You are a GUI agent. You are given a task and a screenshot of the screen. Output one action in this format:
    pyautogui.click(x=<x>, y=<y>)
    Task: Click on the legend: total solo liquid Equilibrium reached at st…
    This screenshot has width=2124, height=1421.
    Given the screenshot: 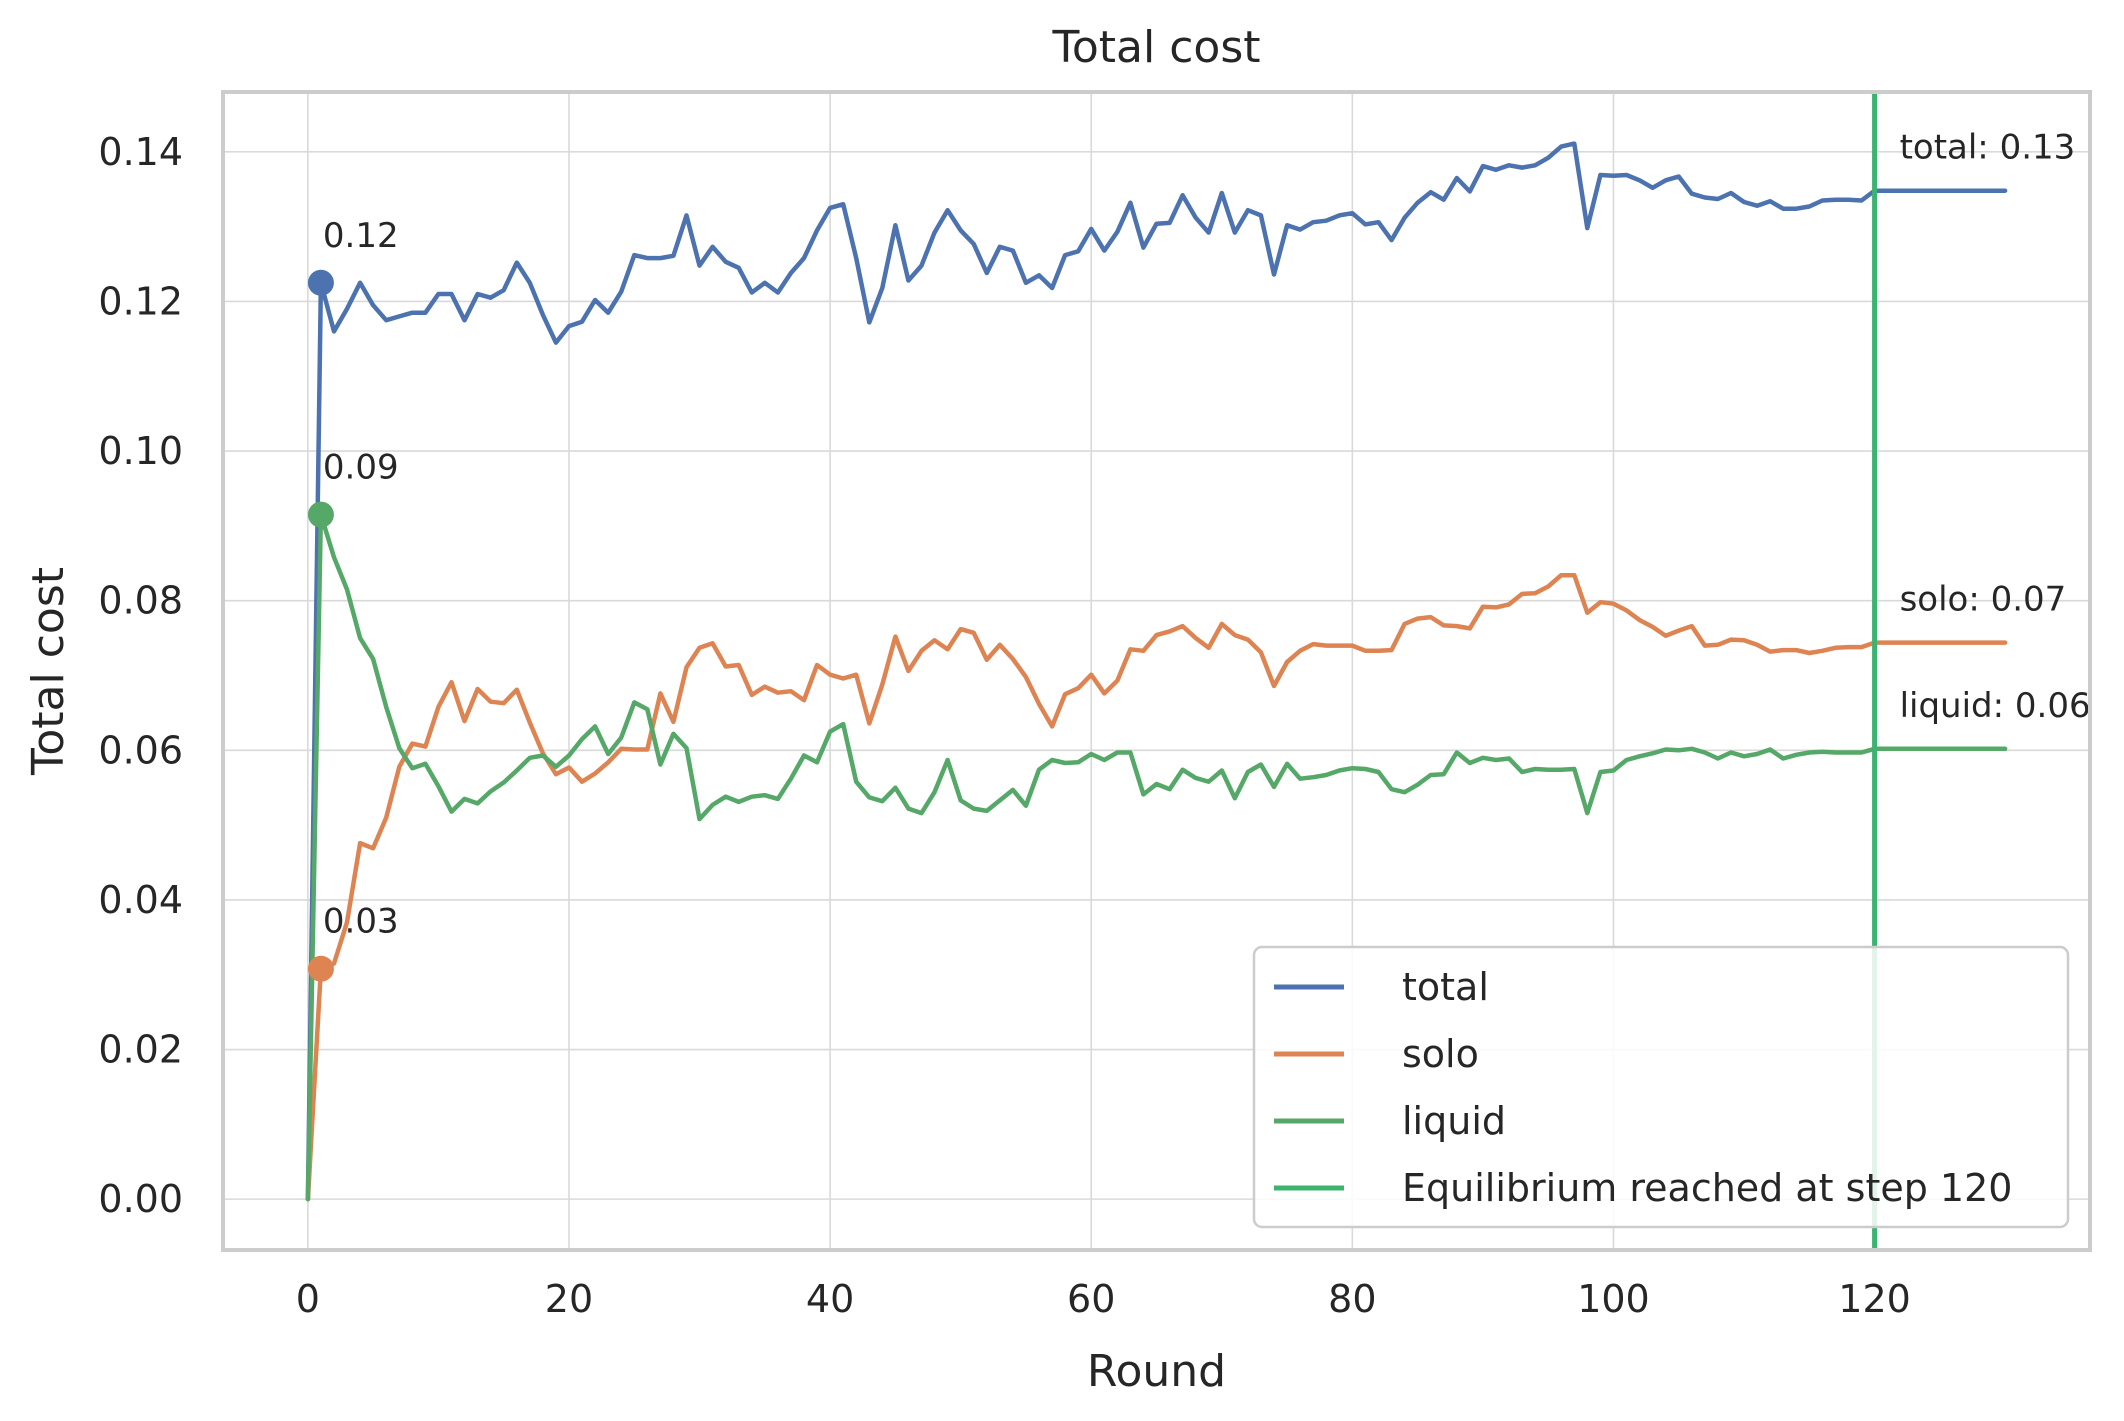 What is the action you would take?
    pyautogui.click(x=1661, y=1087)
    